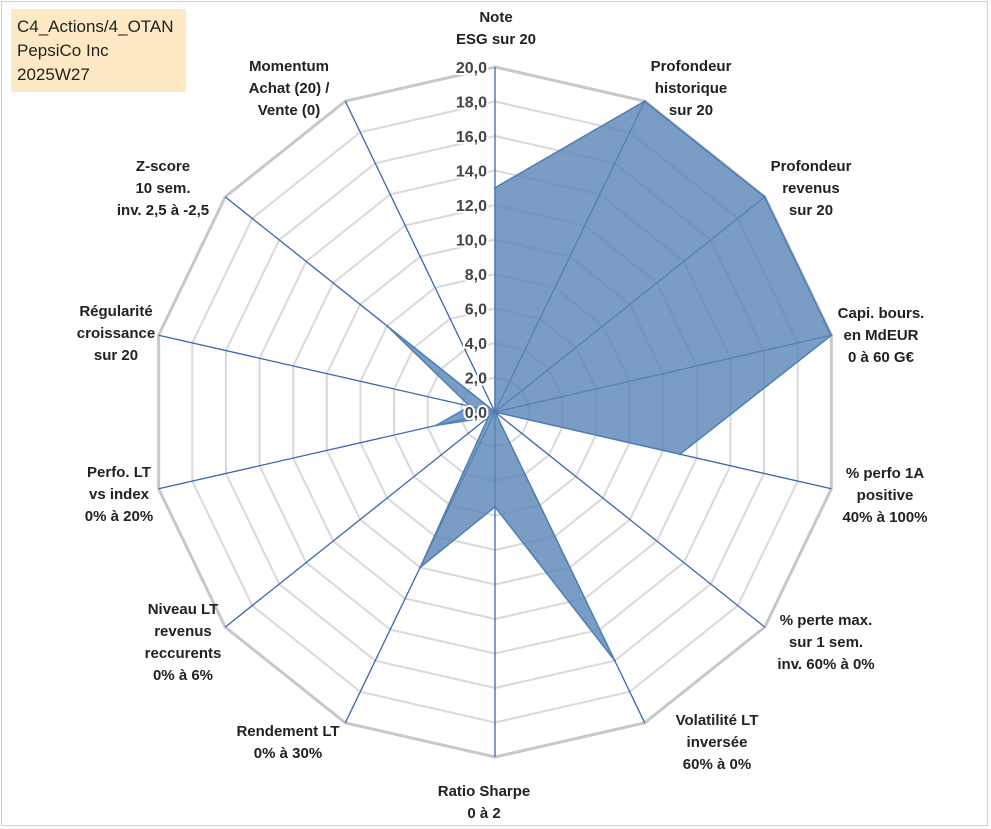  I want to click on axis-label-line: vs index, so click(119, 494).